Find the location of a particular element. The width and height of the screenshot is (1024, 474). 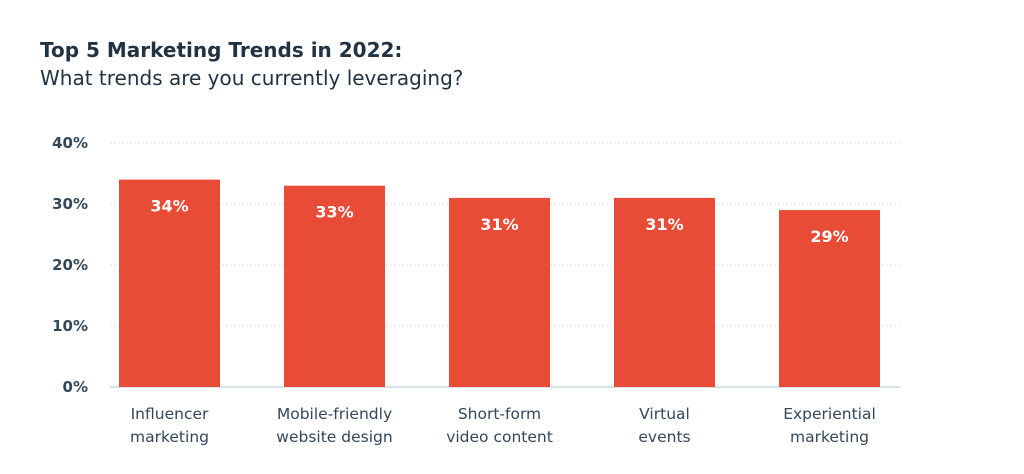

x-tick-label: Short-form is located at coordinates (499, 414).